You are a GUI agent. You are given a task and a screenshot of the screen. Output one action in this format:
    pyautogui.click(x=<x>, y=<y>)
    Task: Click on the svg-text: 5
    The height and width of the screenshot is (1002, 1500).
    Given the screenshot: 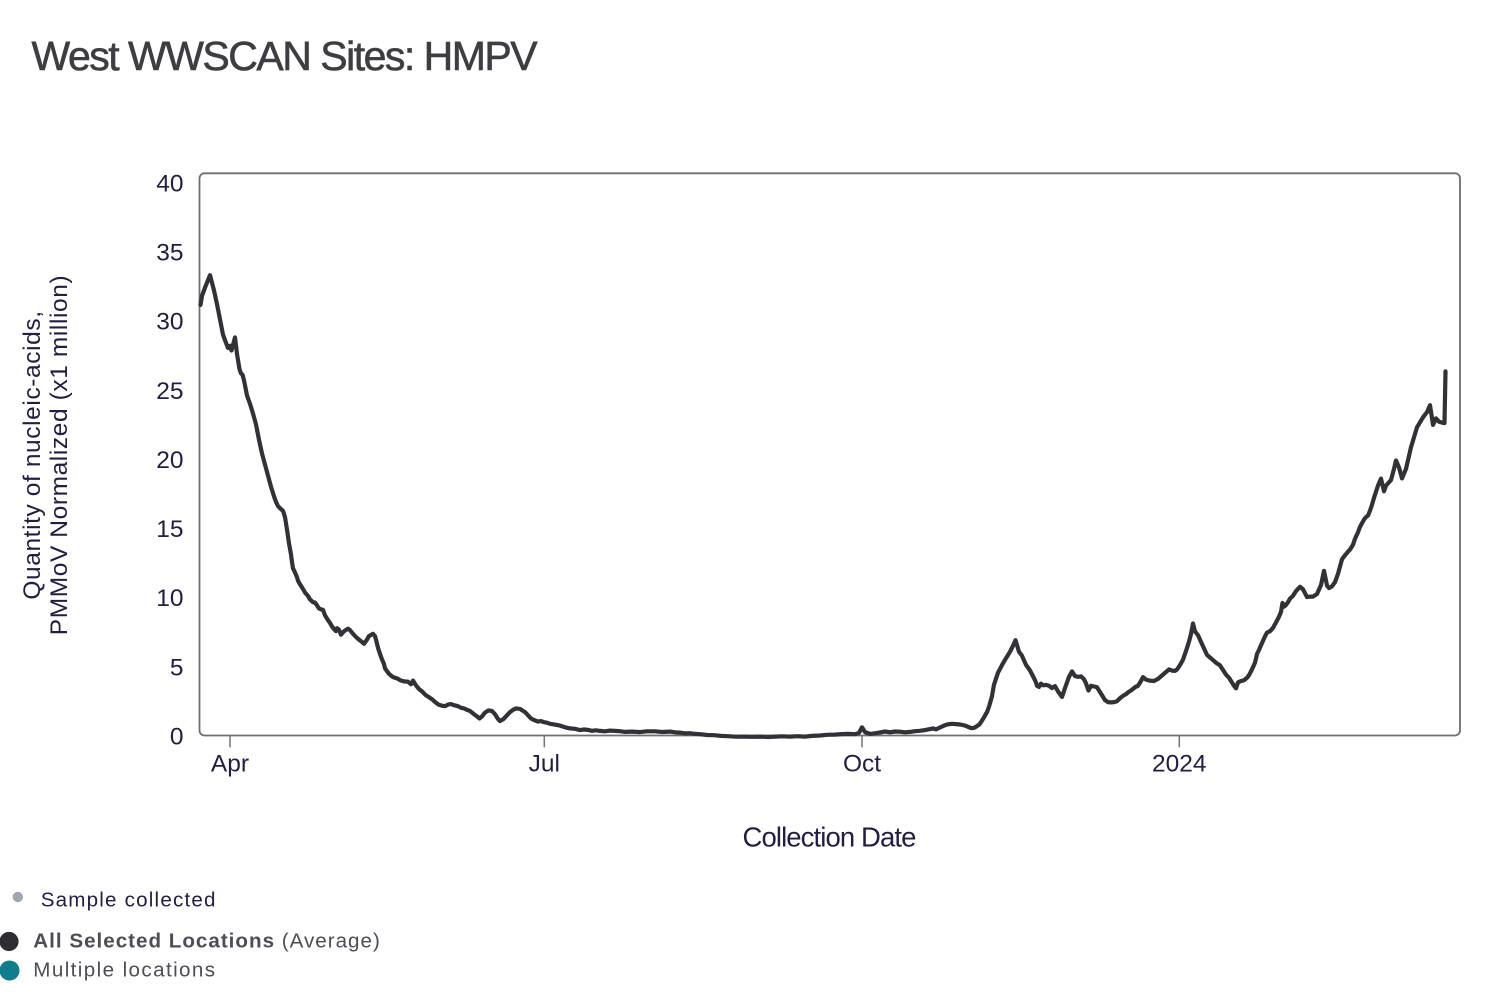 What is the action you would take?
    pyautogui.click(x=177, y=667)
    